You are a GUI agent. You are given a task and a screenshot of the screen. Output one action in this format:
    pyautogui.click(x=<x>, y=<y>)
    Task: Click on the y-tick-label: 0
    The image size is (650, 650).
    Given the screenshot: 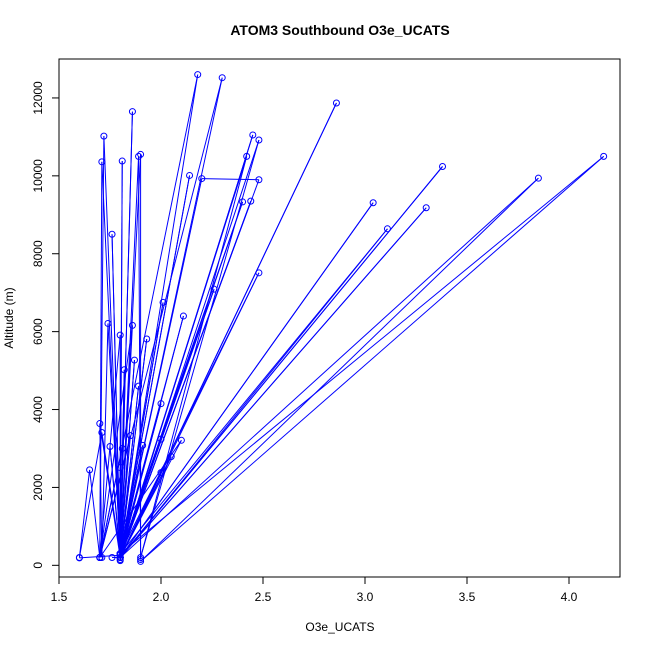 What is the action you would take?
    pyautogui.click(x=38, y=565)
    